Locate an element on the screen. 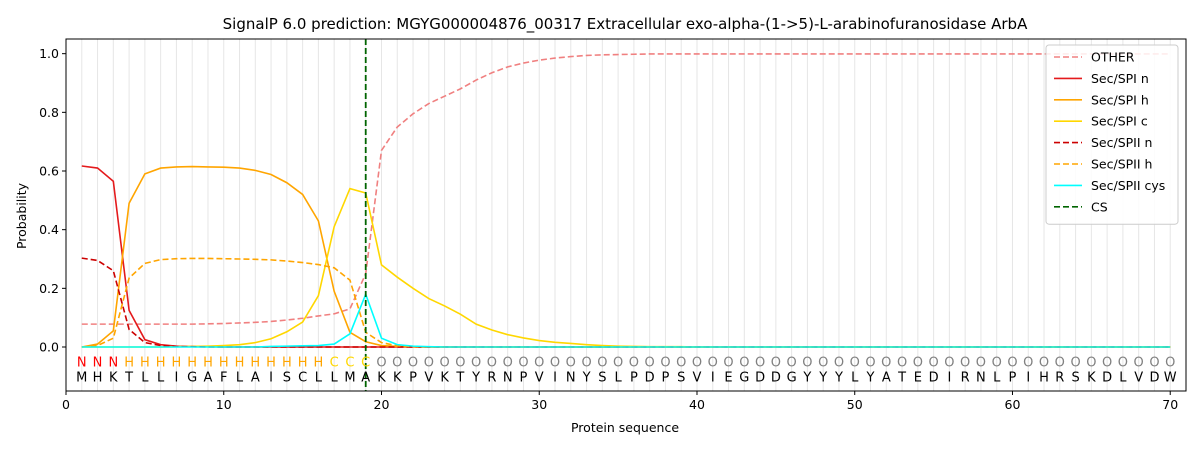 The image size is (1200, 450). legend-label: Sec/SPII n is located at coordinates (1121, 142).